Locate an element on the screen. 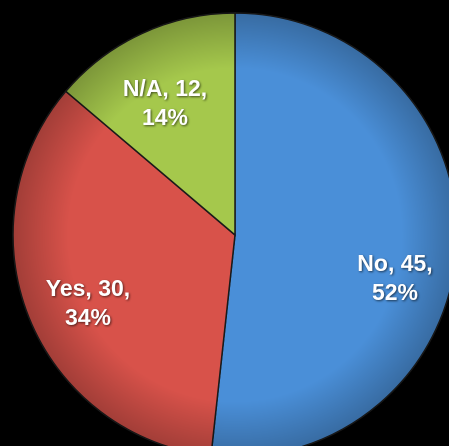  slice-label: N/A, 12, 14% is located at coordinates (165, 102).